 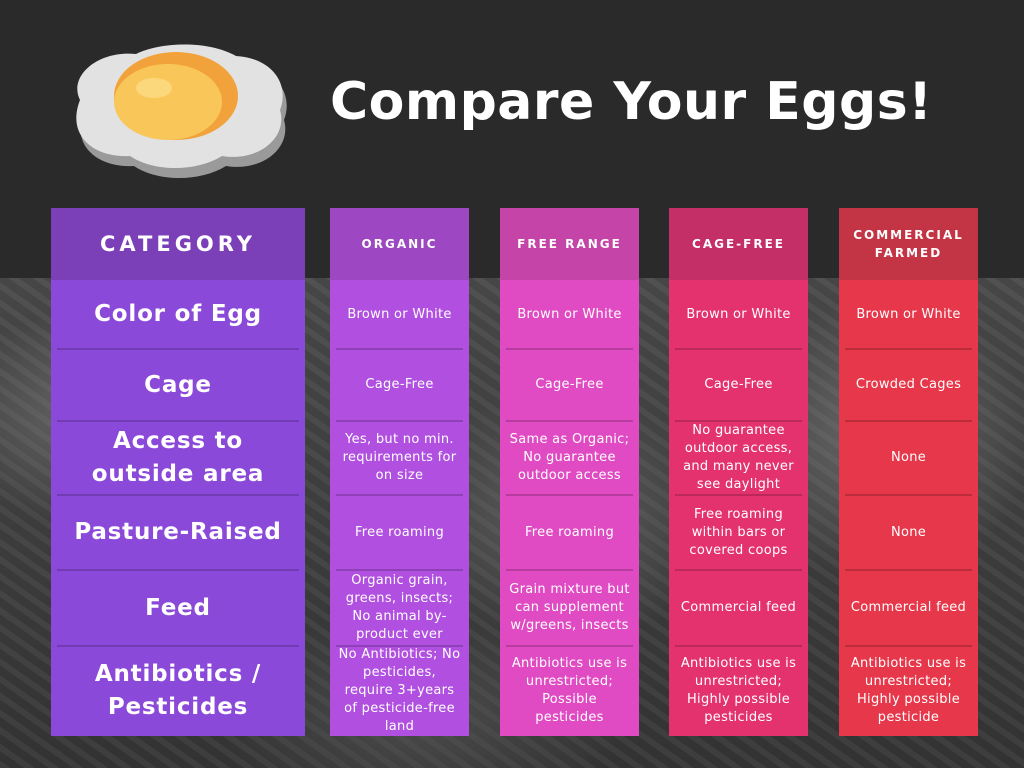 What do you see at coordinates (178, 532) in the screenshot?
I see `cell-category-4: Pasture-Raised` at bounding box center [178, 532].